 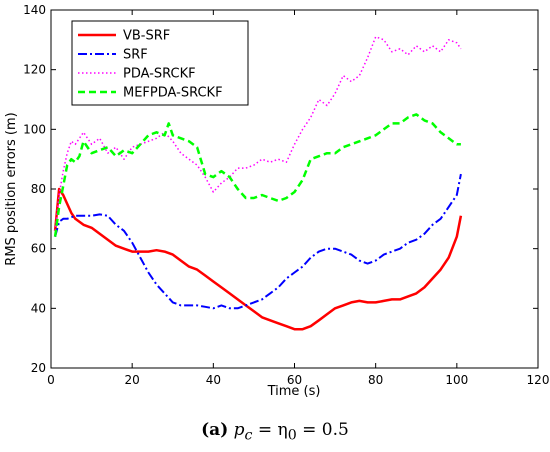 I want to click on legend-label-vb-srf: VB-SRF, so click(x=146, y=36).